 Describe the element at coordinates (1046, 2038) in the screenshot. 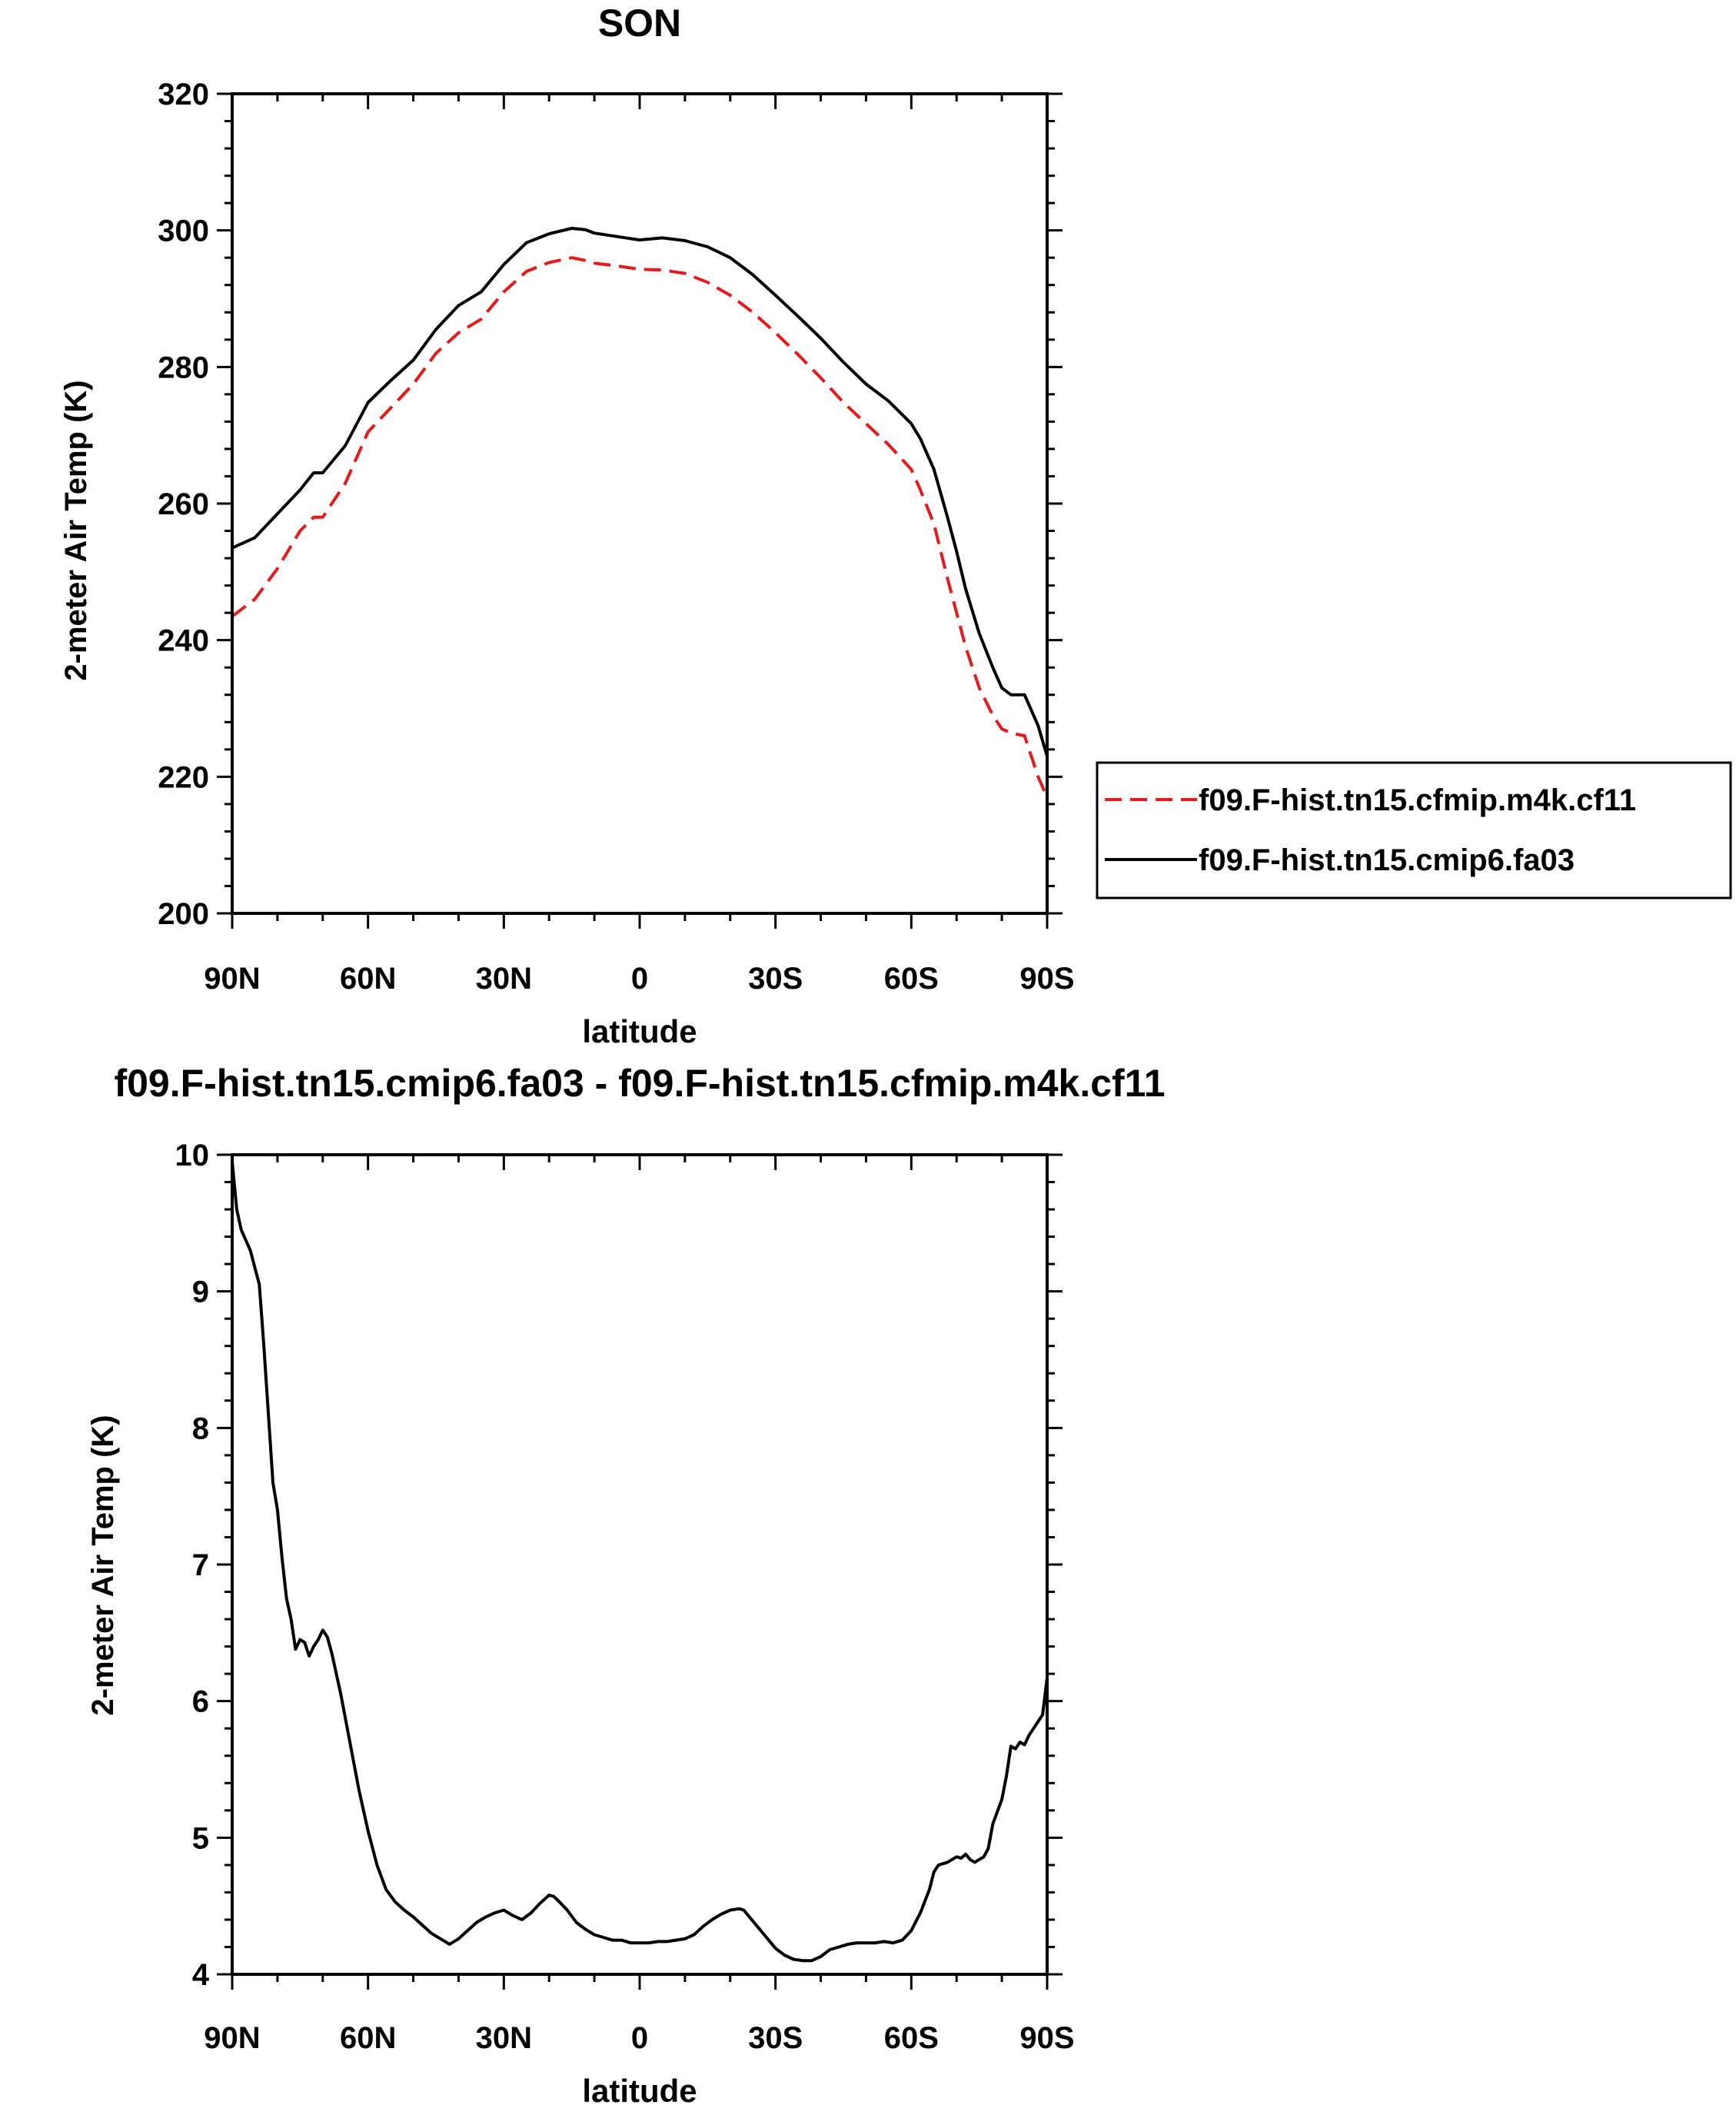

I see `bottom-x-tick-label: 90S` at that location.